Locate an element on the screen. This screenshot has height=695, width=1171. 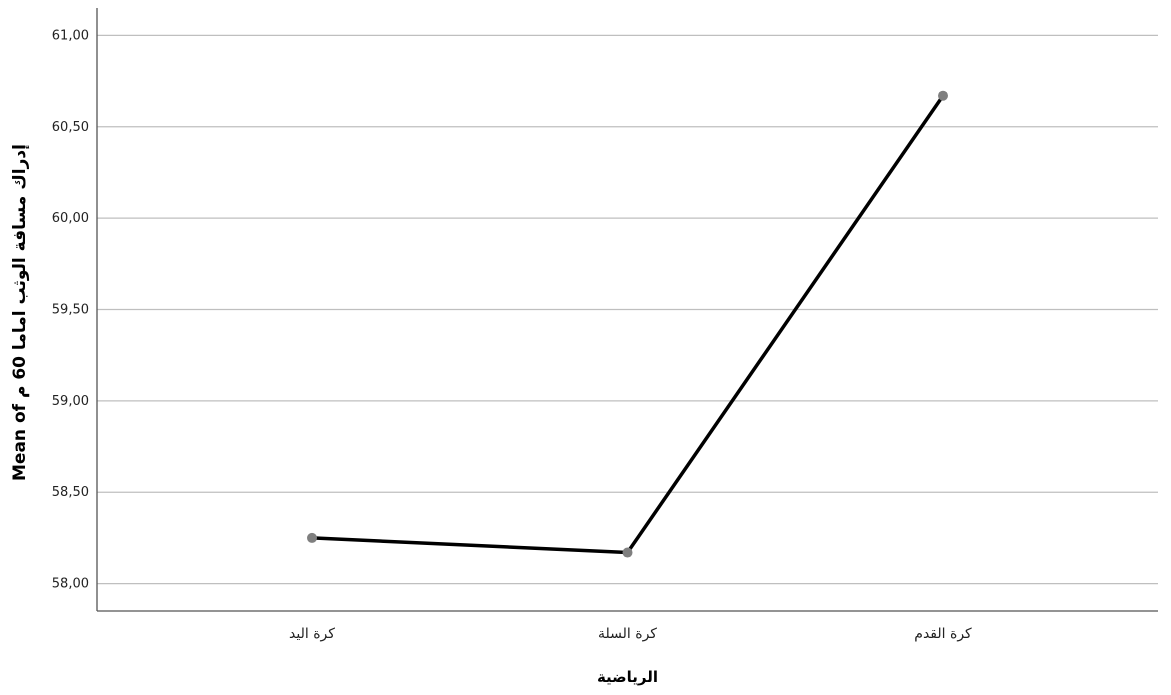
y-tick-label: 60,50 is located at coordinates (70, 127).